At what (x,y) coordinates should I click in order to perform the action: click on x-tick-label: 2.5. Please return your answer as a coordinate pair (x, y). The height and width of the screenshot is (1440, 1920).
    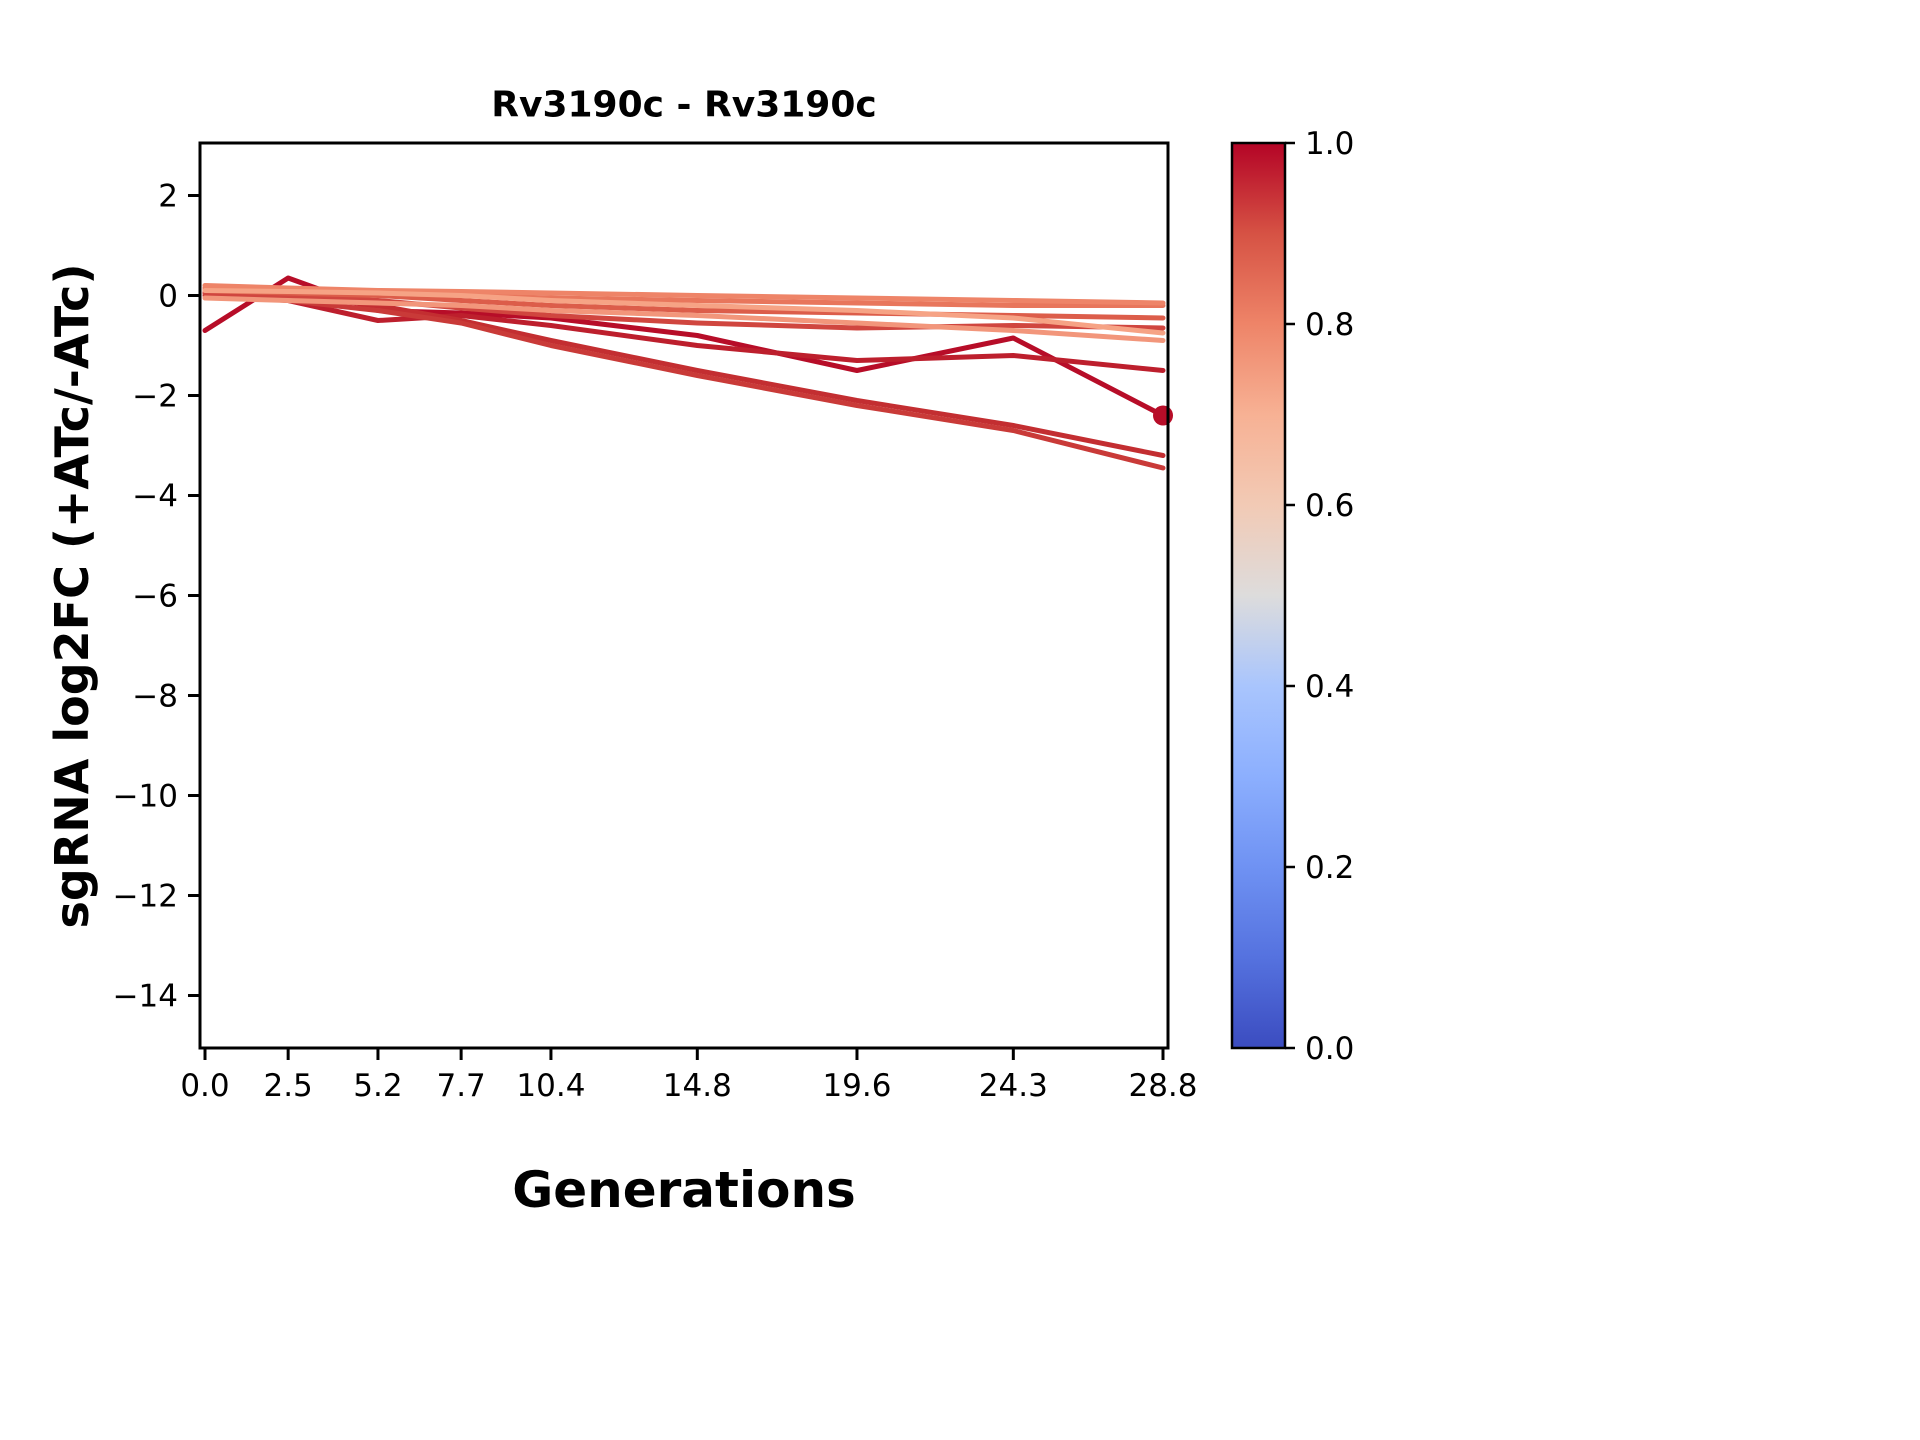
    Looking at the image, I should click on (287, 1086).